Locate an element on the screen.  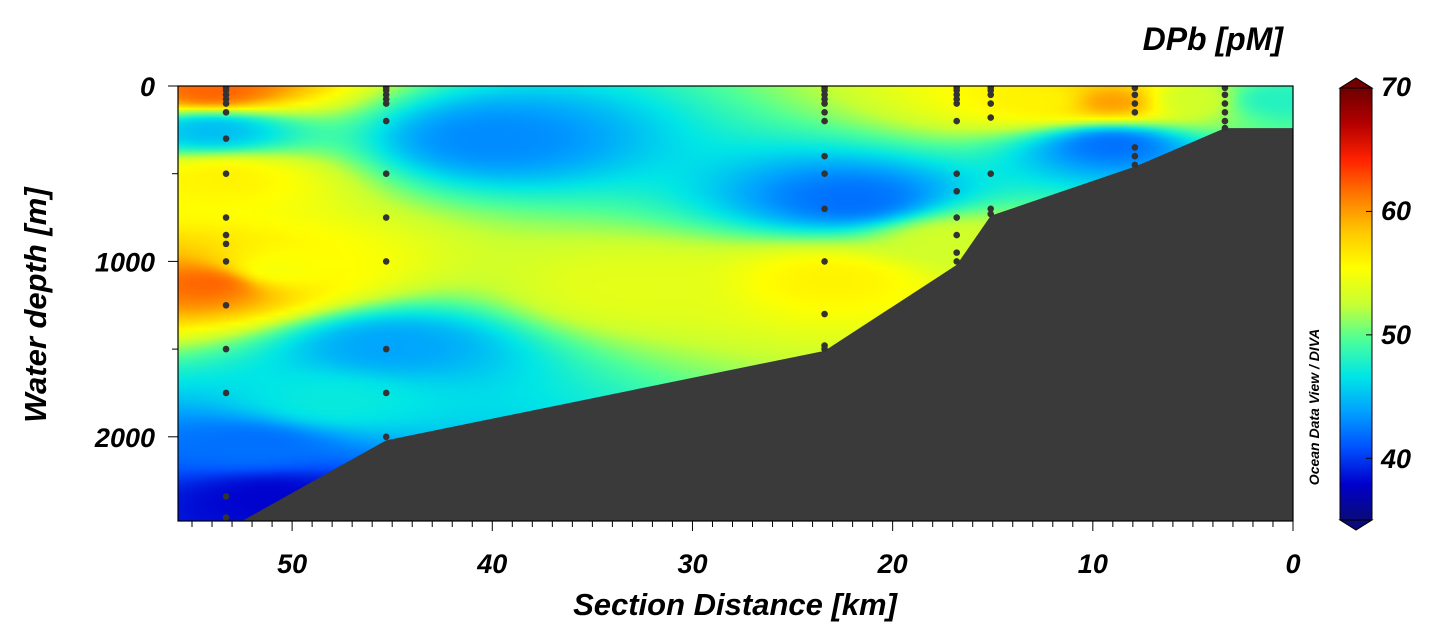
y-tick-label: 0 is located at coordinates (147, 87).